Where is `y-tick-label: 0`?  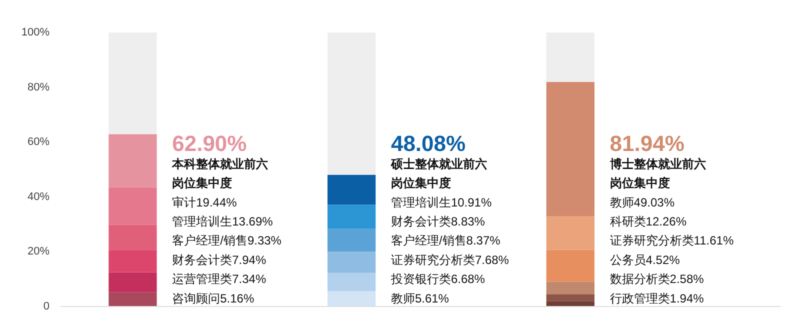 y-tick-label: 0 is located at coordinates (46, 306).